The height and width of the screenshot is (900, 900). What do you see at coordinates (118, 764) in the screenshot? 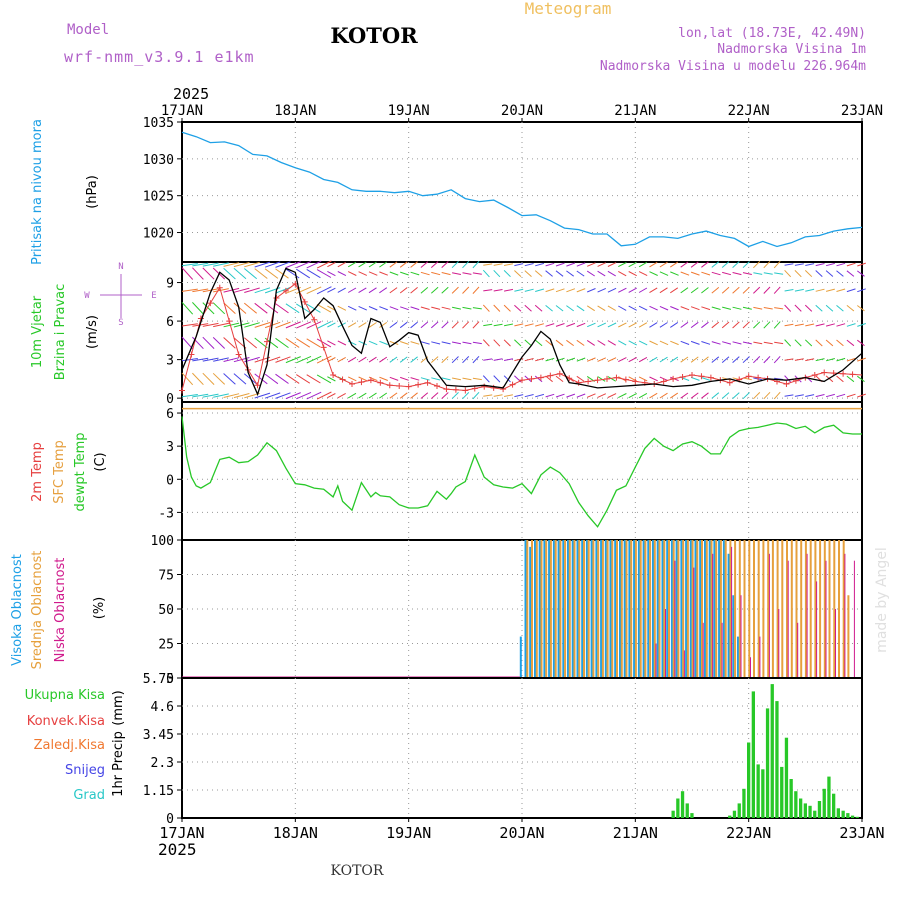
I see `precip-ylabel: 1hr Precip` at bounding box center [118, 764].